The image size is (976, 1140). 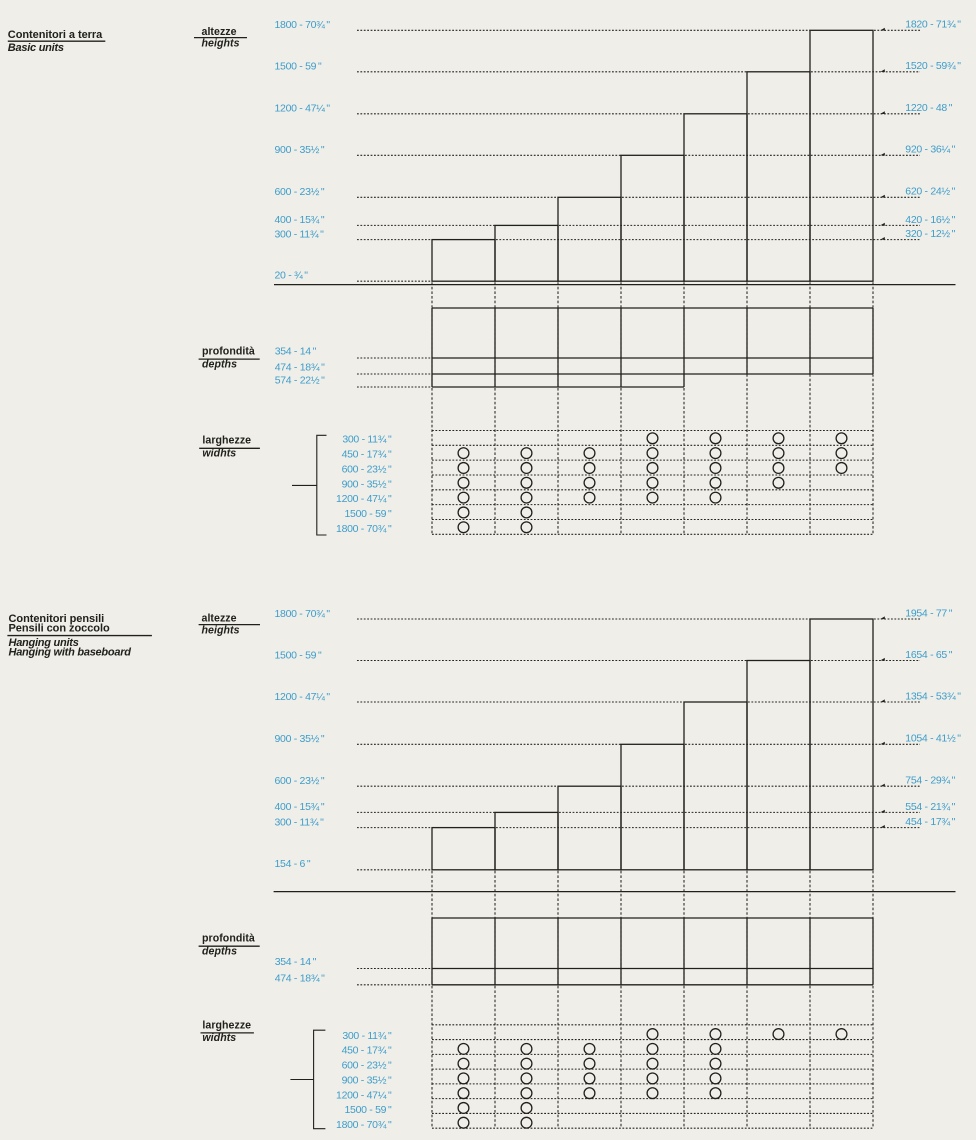 What do you see at coordinates (930, 822) in the screenshot?
I see `svg-text: 454 - 17¾ "` at bounding box center [930, 822].